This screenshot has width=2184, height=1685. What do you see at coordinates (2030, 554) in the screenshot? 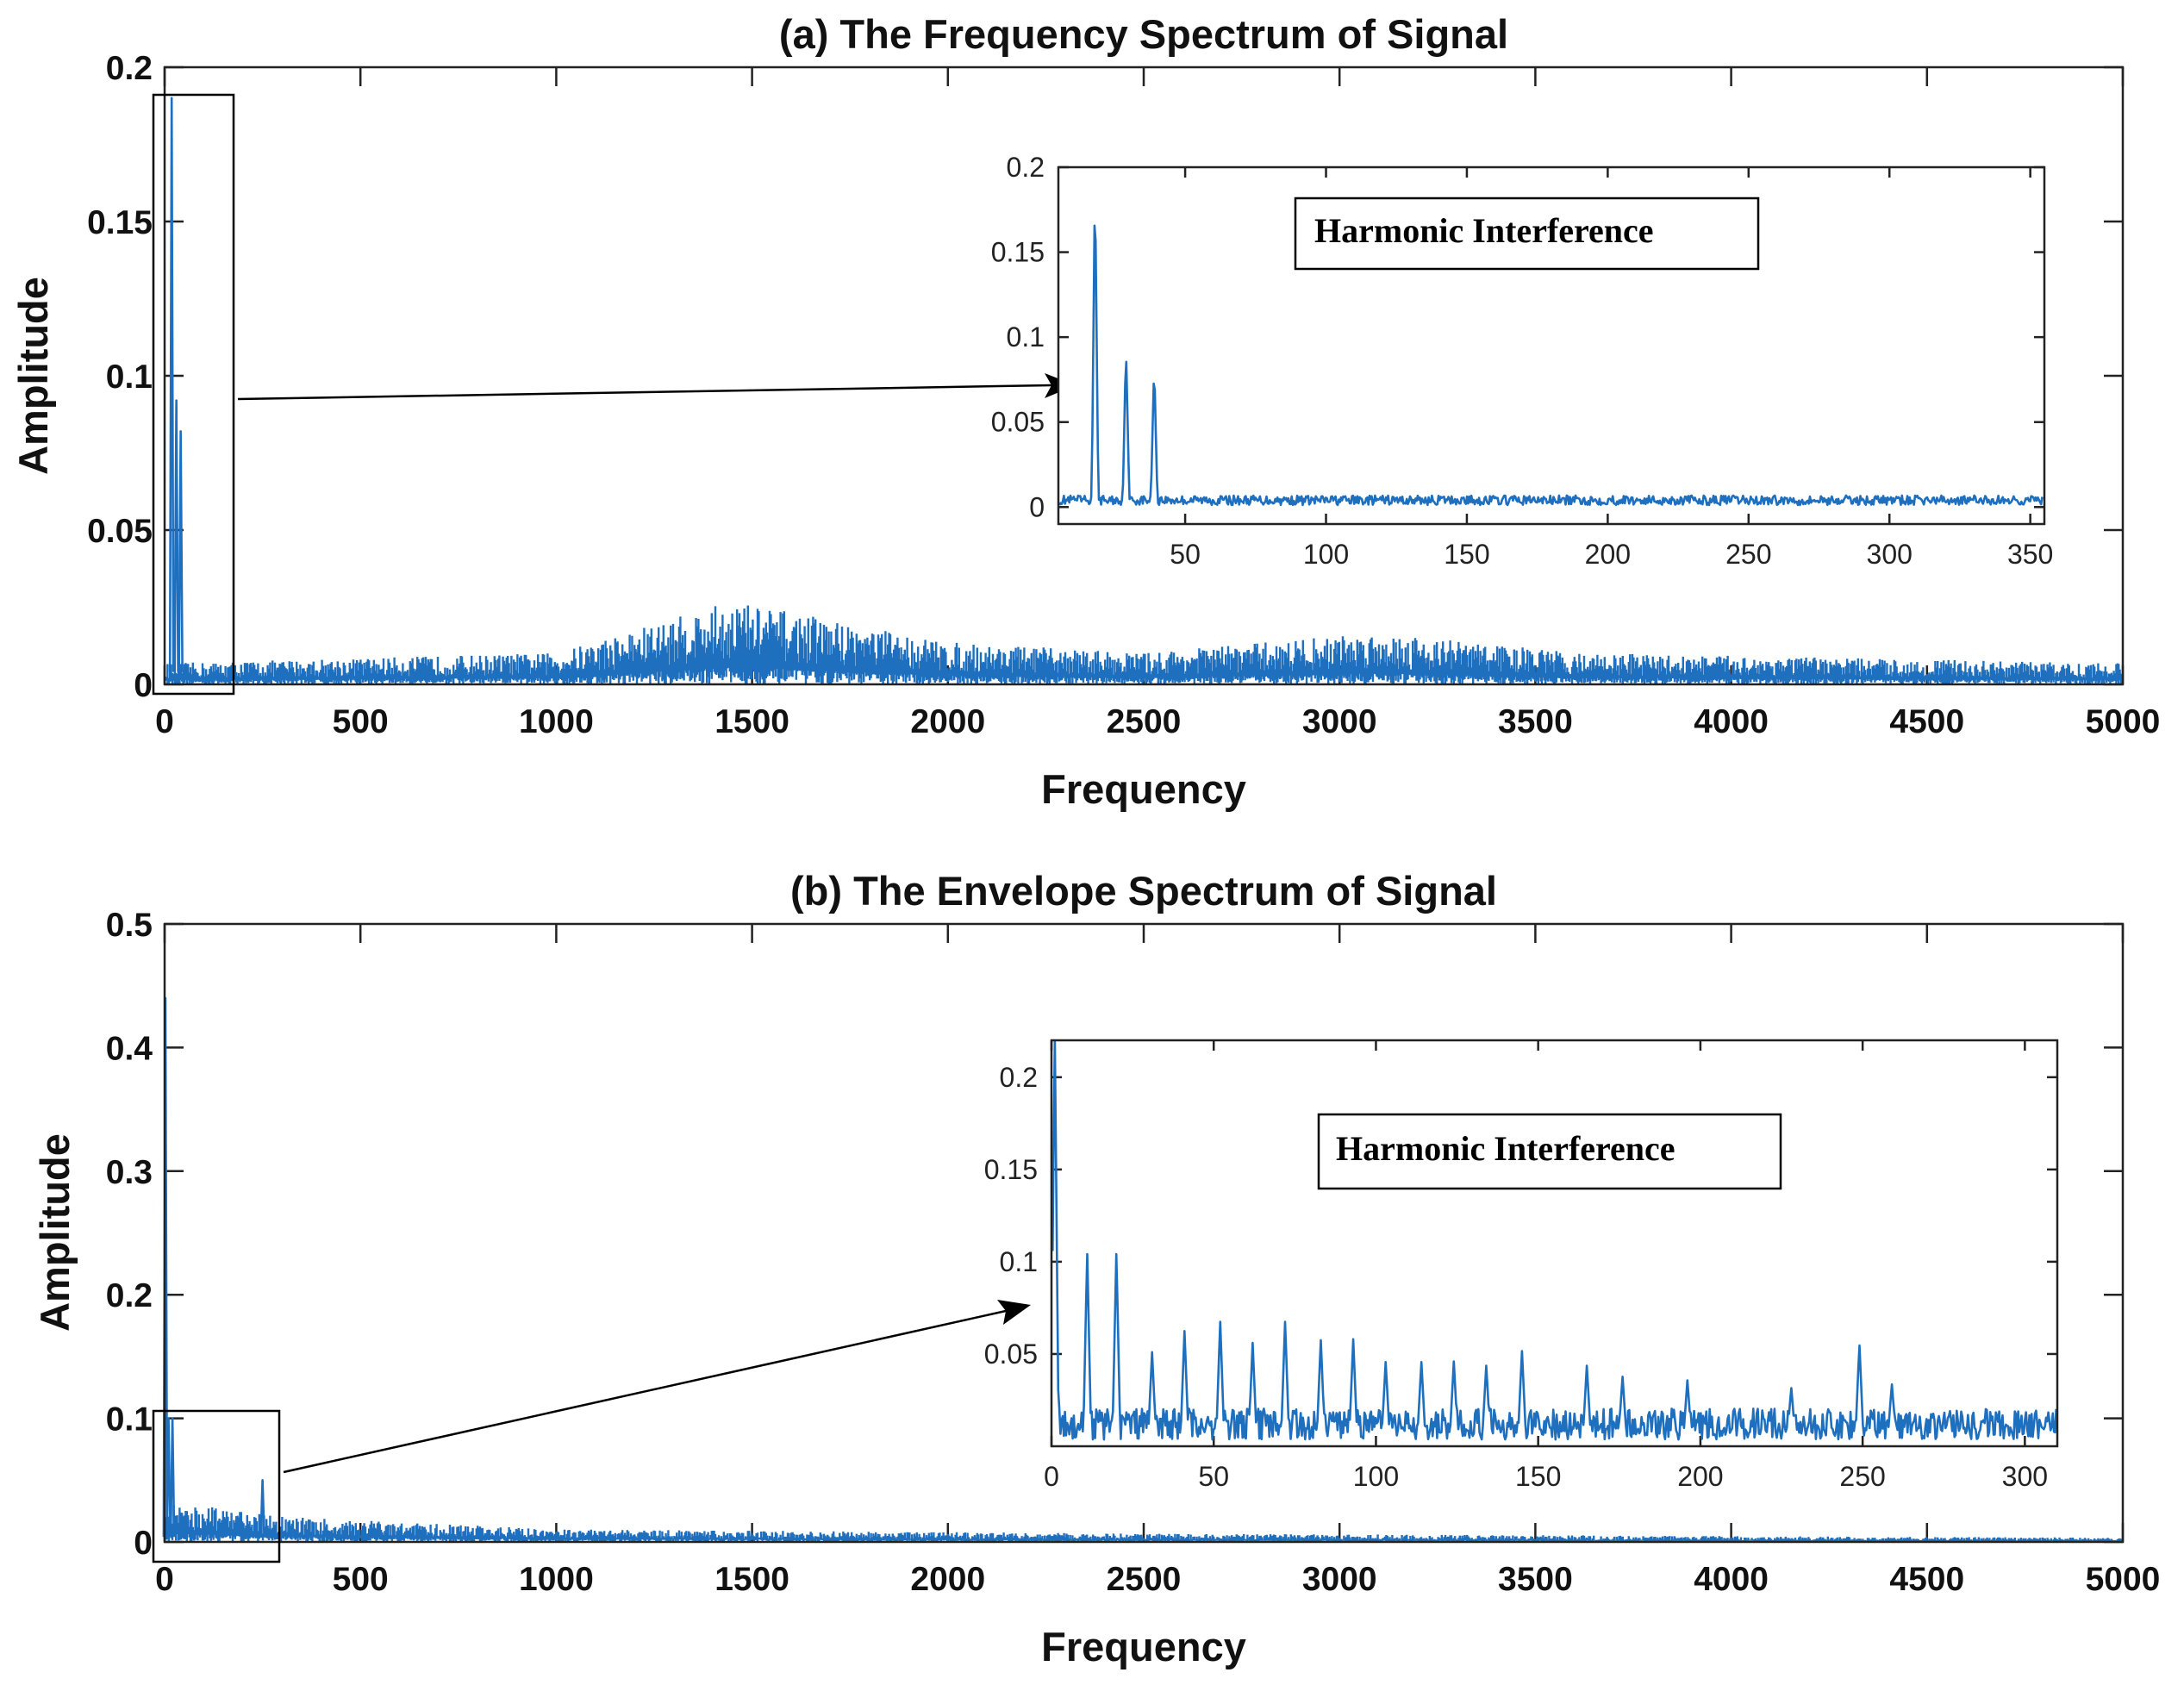
I see `x-tick-label: 350` at bounding box center [2030, 554].